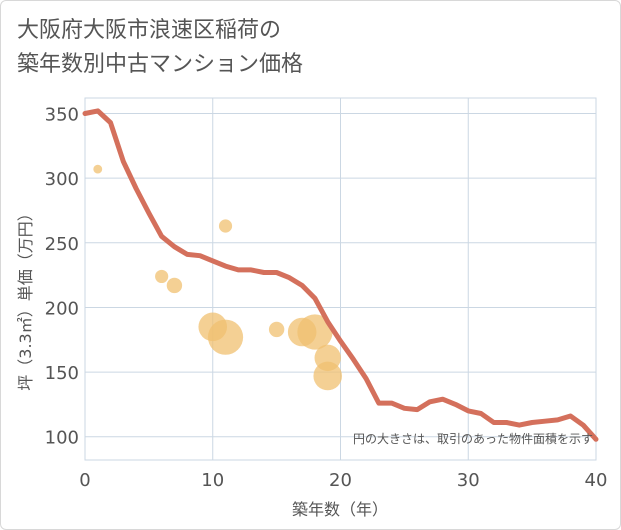 The height and width of the screenshot is (530, 621). Describe the element at coordinates (160, 64) in the screenshot. I see `chart-title-line-2: 築年数別中古マンション価格` at that location.